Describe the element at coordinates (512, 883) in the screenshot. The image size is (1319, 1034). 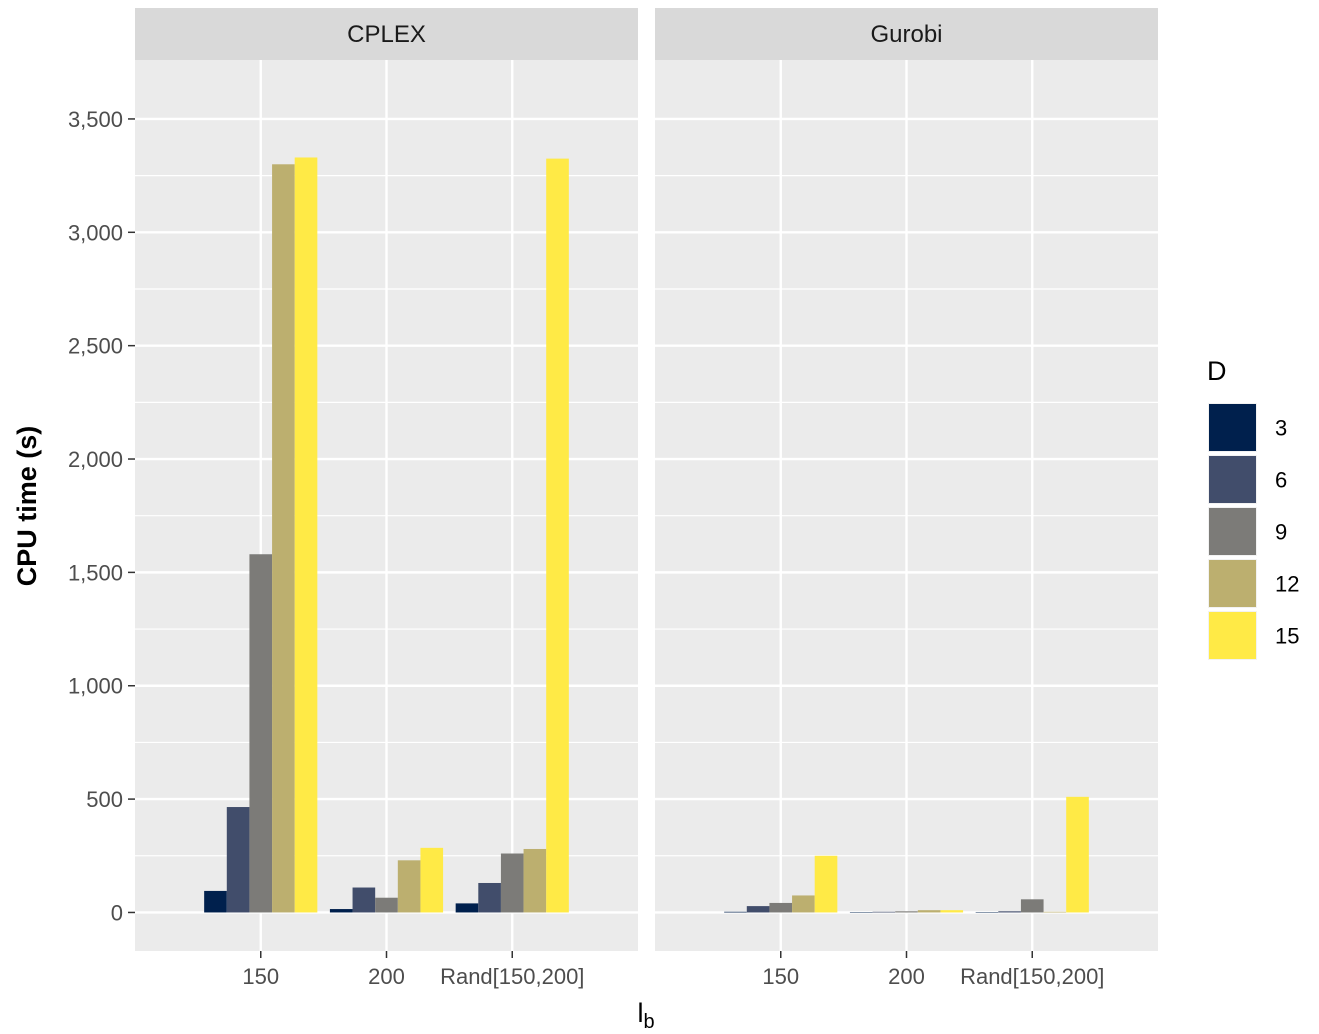
I see `bar-cplex-2-d9` at that location.